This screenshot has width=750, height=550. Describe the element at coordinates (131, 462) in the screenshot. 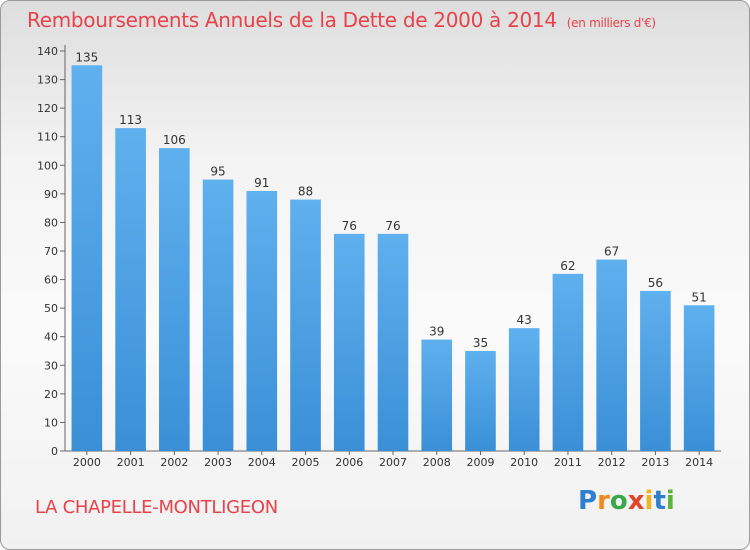

I see `x-tick-label: 2001` at that location.